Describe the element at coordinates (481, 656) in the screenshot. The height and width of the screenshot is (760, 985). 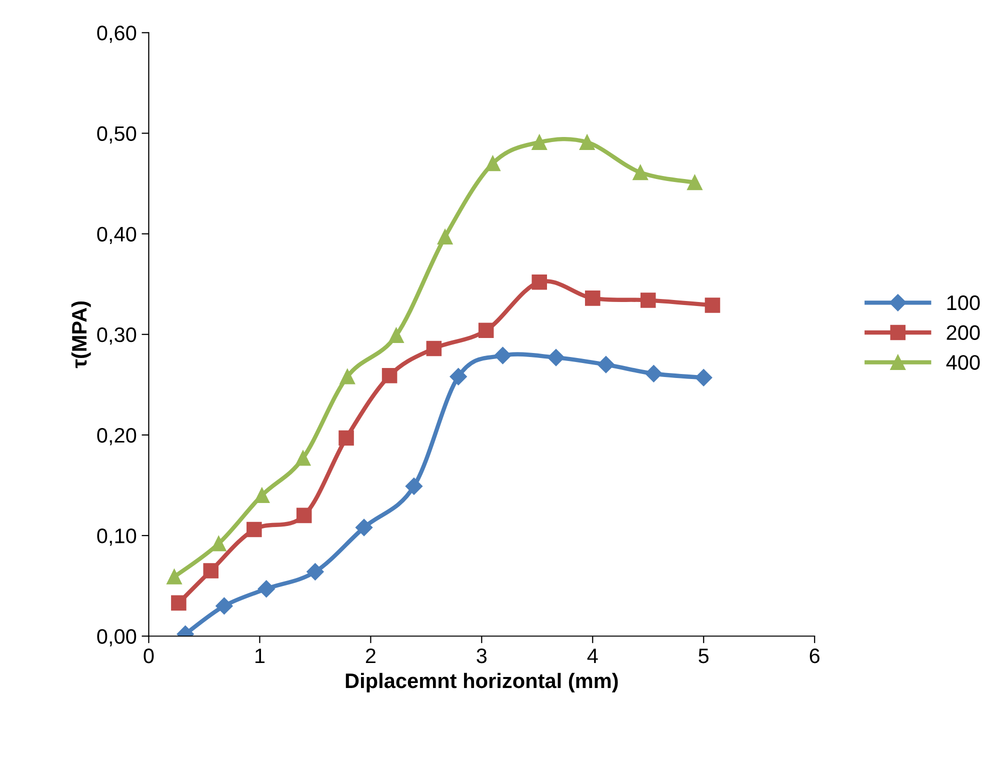
I see `x-tick-label: 3` at that location.